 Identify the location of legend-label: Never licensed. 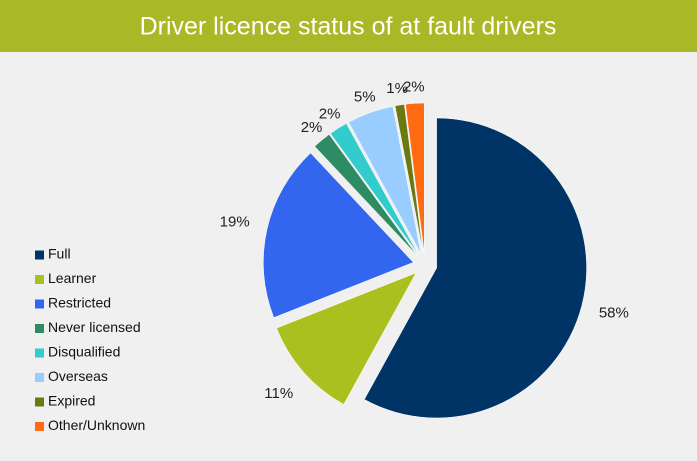
(94, 327).